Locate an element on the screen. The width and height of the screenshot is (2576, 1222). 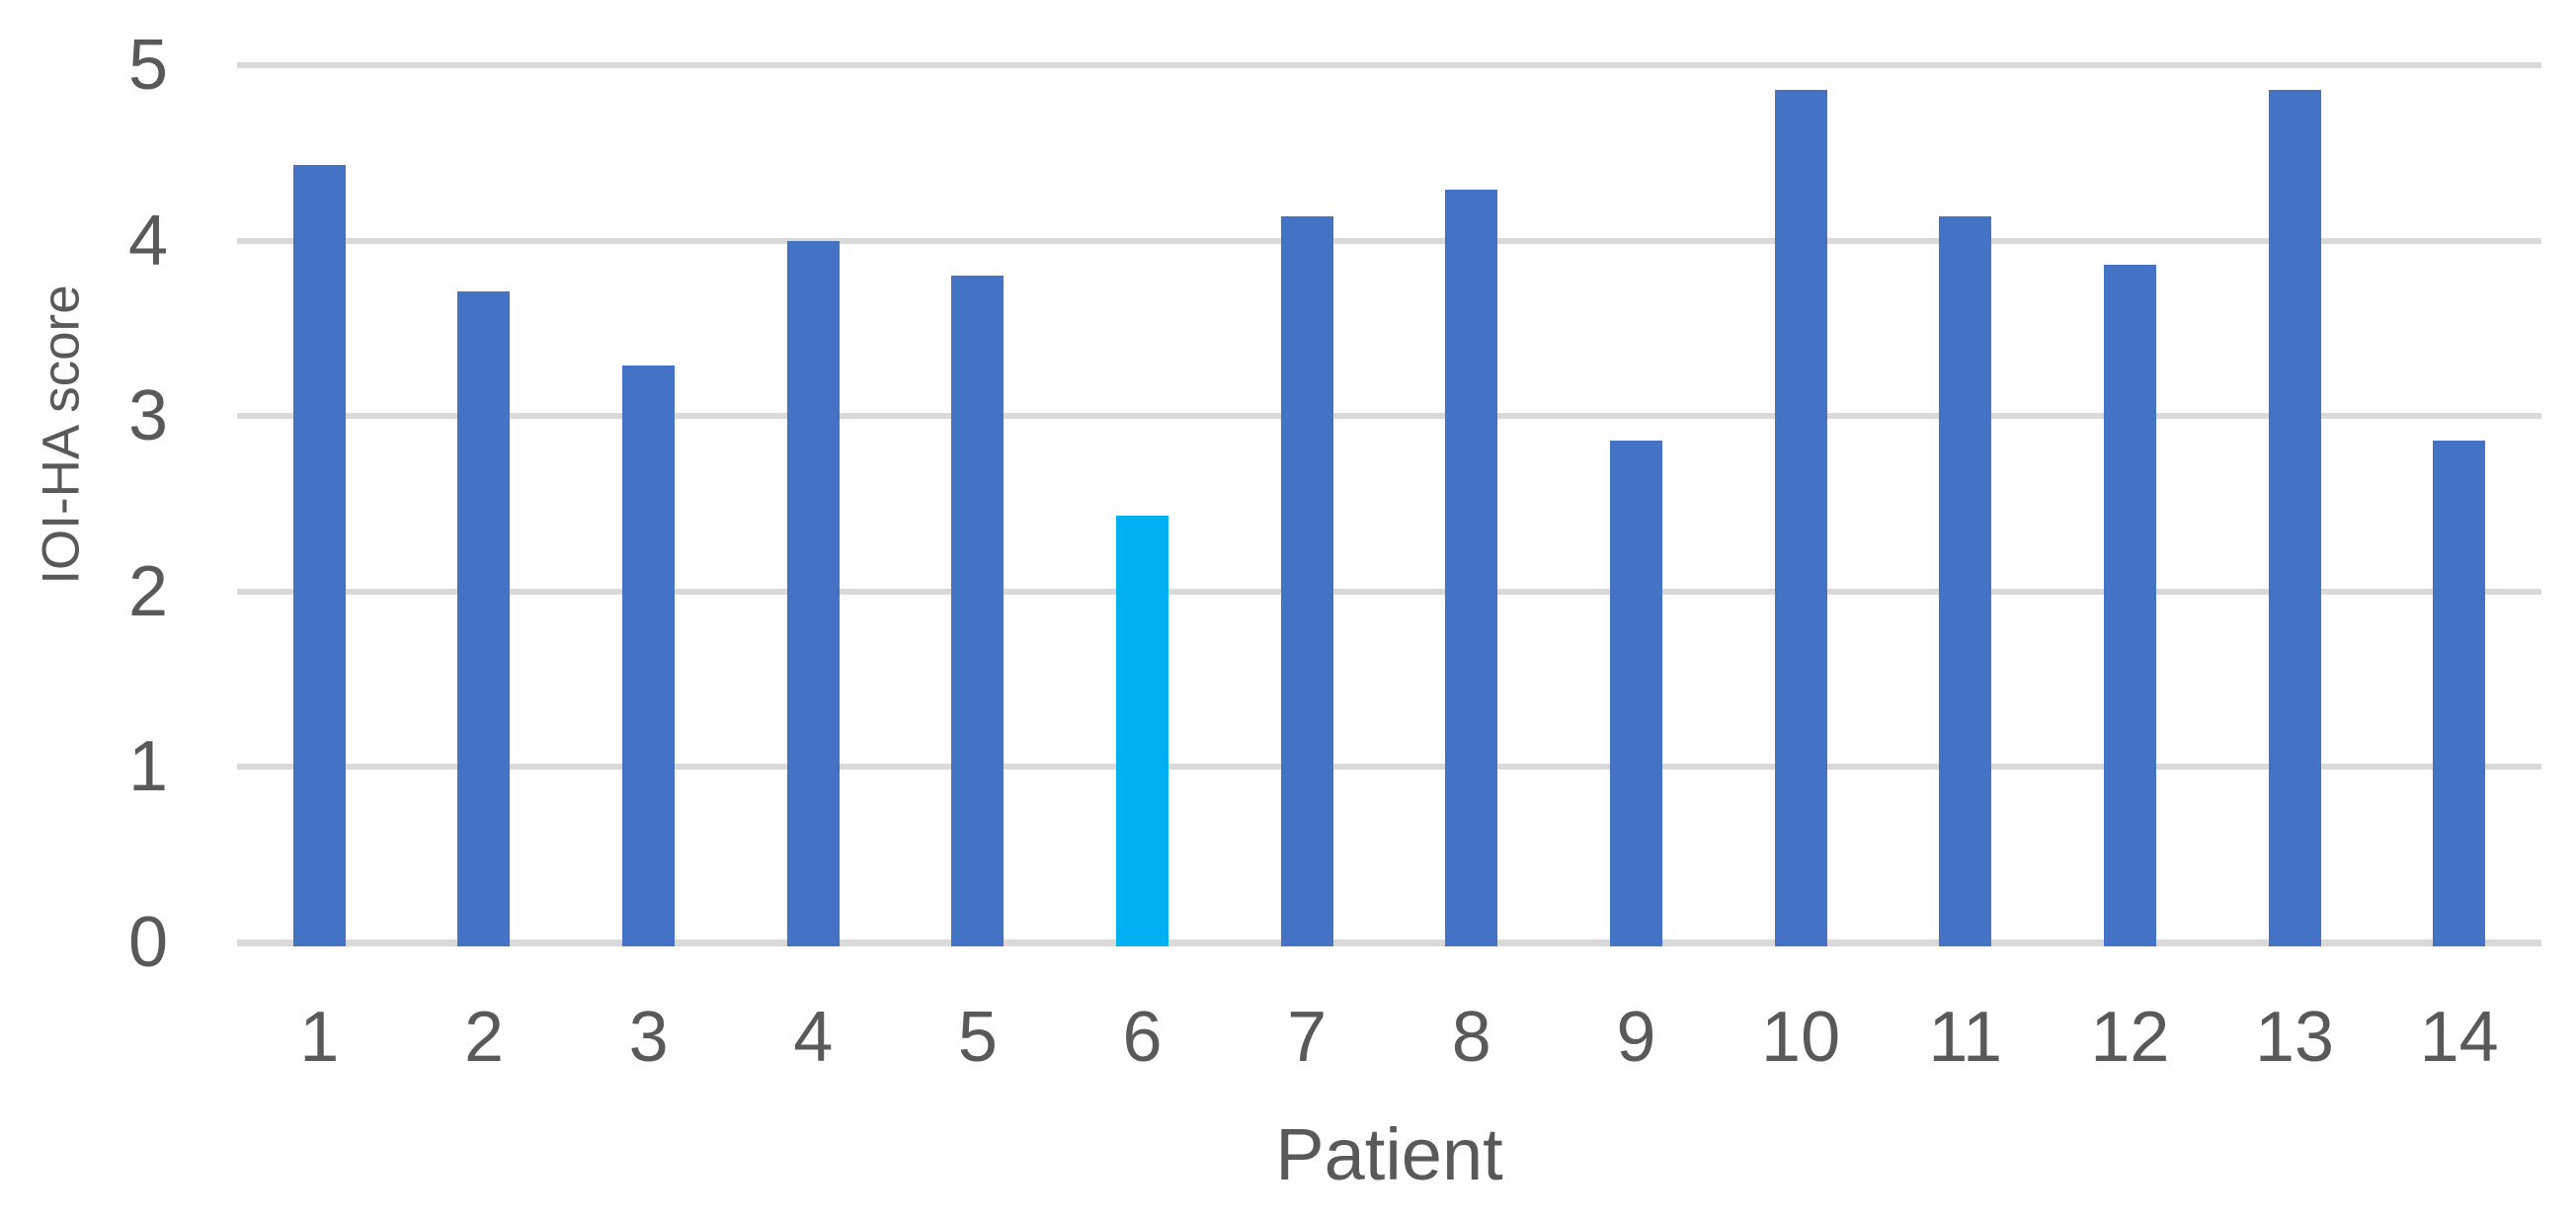
y-tick-label: 3 is located at coordinates (147, 416).